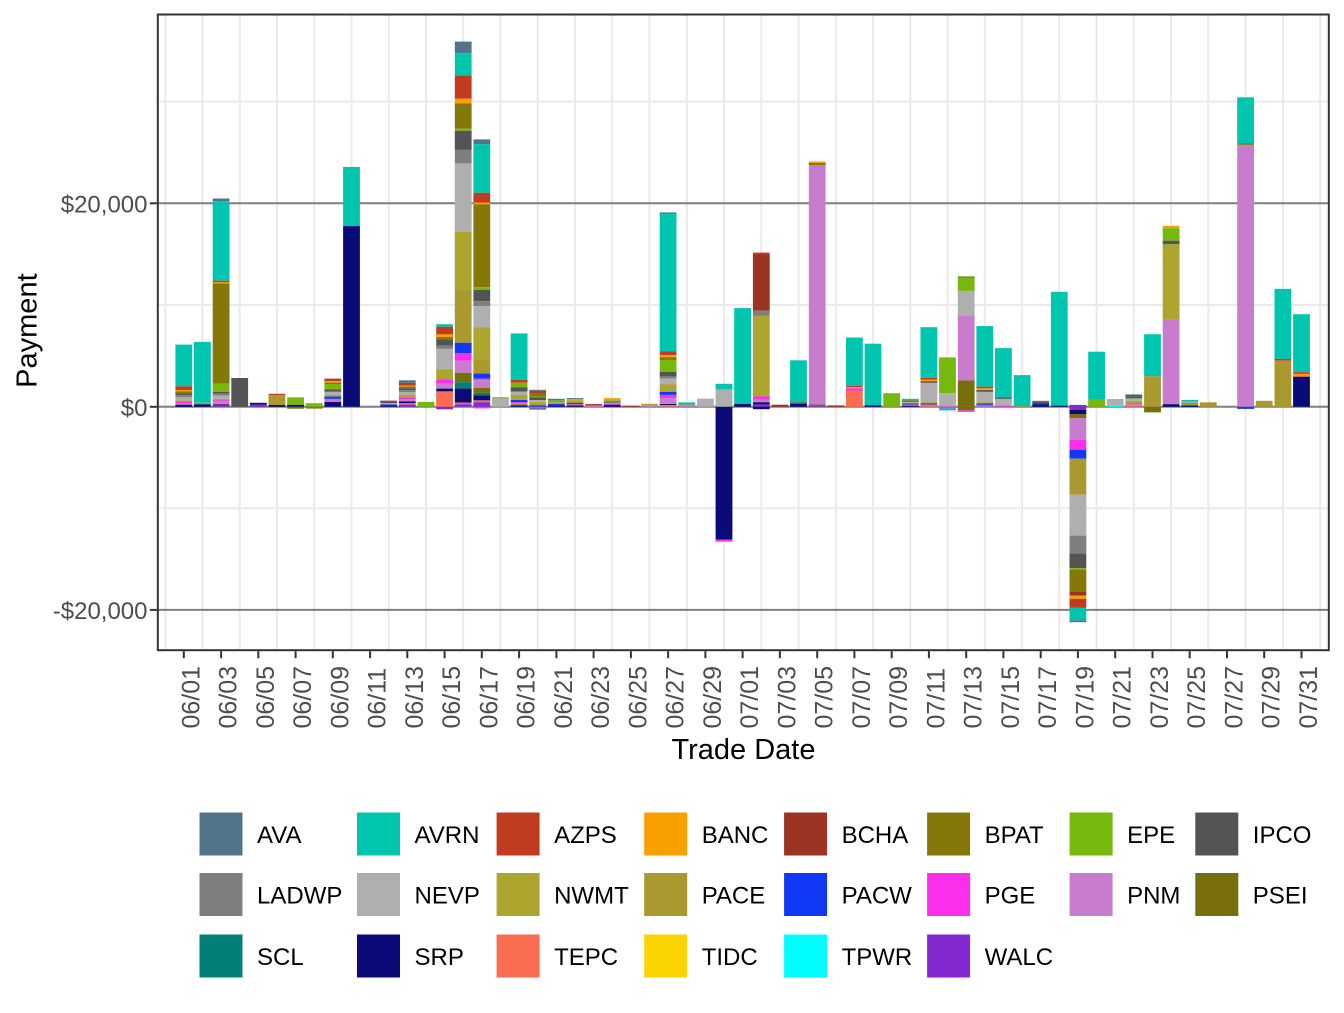 This screenshot has width=1344, height=1013. What do you see at coordinates (676, 697) in the screenshot?
I see `svg-text: 06/27` at bounding box center [676, 697].